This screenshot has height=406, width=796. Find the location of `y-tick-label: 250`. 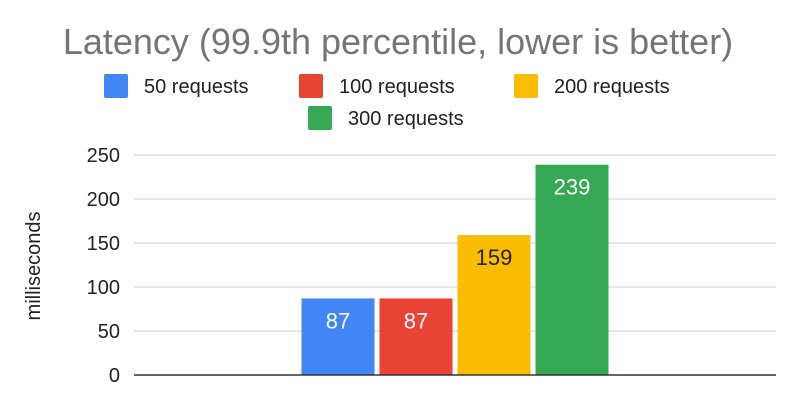

y-tick-label: 250 is located at coordinates (103, 156).